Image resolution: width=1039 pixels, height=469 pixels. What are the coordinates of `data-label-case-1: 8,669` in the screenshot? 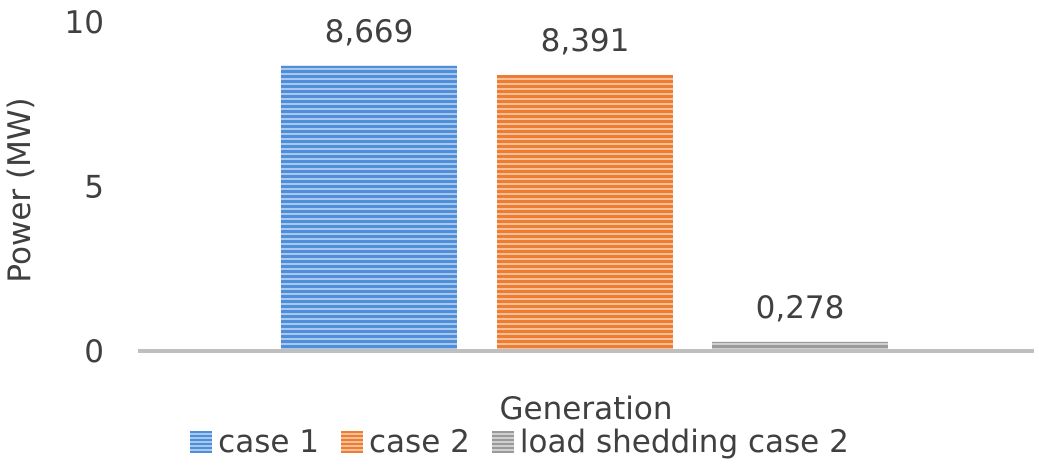 It's located at (369, 32).